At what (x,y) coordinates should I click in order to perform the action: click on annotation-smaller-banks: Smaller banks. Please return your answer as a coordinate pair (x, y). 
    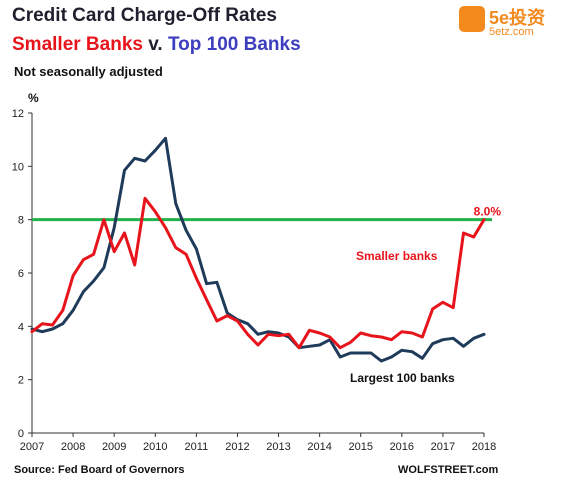
    Looking at the image, I should click on (397, 256).